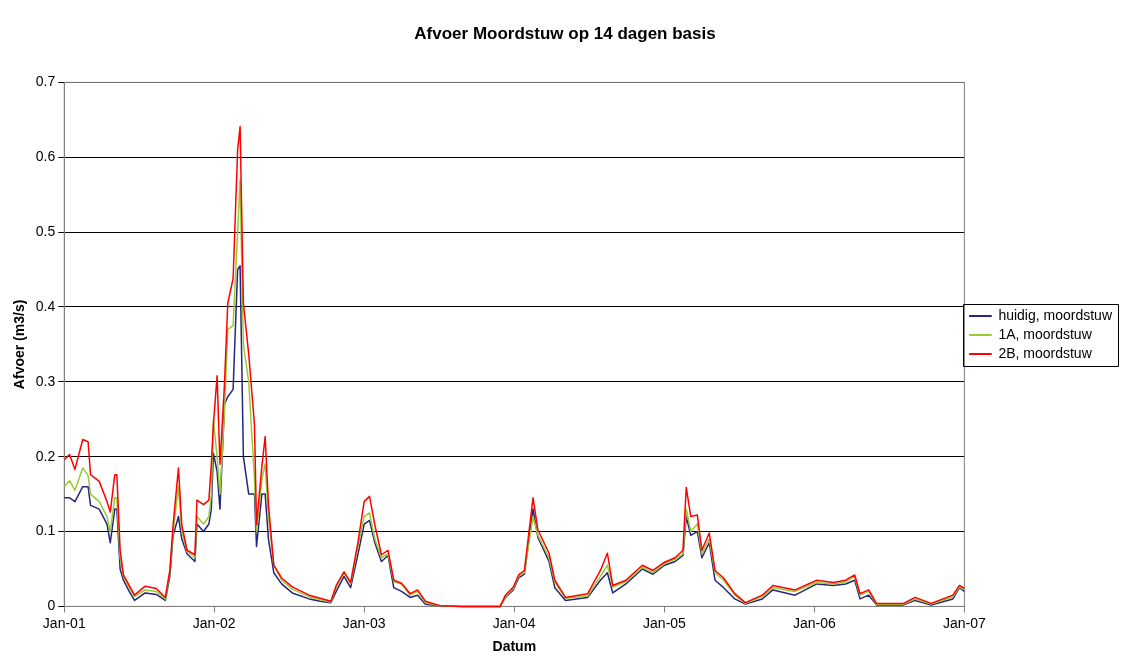 This screenshot has height=664, width=1126. Describe the element at coordinates (665, 622) in the screenshot. I see `x-tick-label: Jan-05` at that location.